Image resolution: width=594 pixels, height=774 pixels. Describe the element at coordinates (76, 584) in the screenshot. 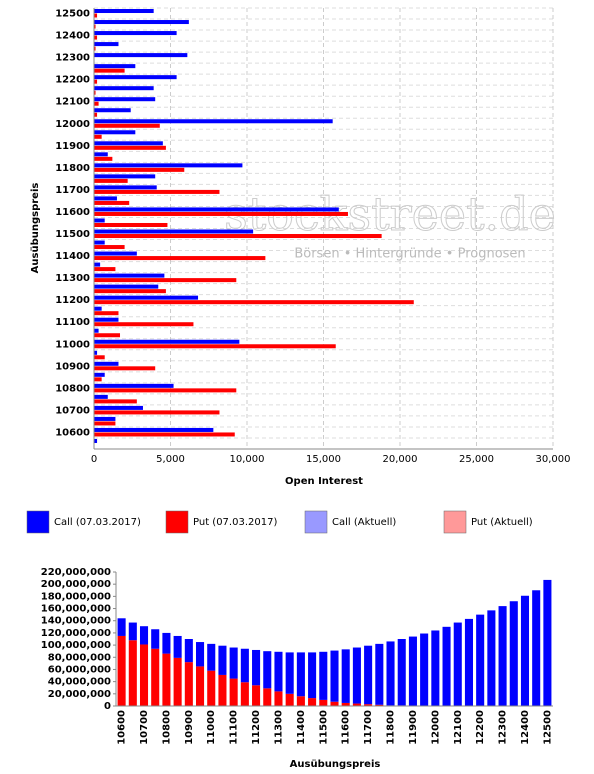

I see `y-tick-label: 200,000,000` at that location.